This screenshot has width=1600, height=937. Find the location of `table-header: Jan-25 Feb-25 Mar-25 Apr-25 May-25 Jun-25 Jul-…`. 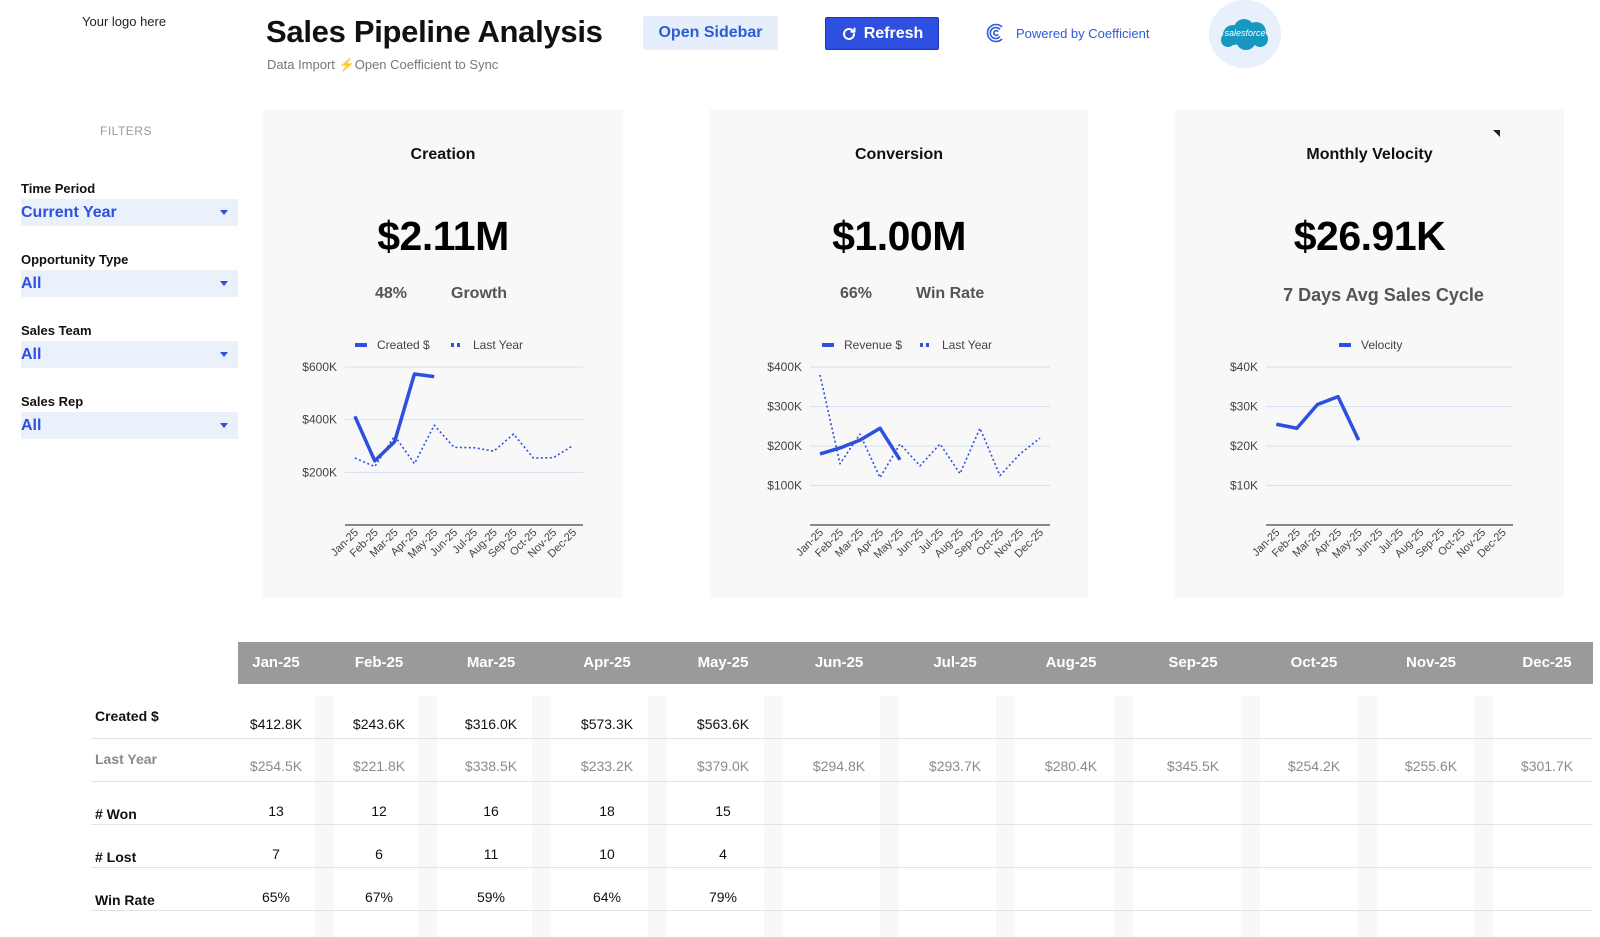

table-header: Jan-25 Feb-25 Mar-25 Apr-25 May-25 Jun-25 Jul-… is located at coordinates (915, 663).